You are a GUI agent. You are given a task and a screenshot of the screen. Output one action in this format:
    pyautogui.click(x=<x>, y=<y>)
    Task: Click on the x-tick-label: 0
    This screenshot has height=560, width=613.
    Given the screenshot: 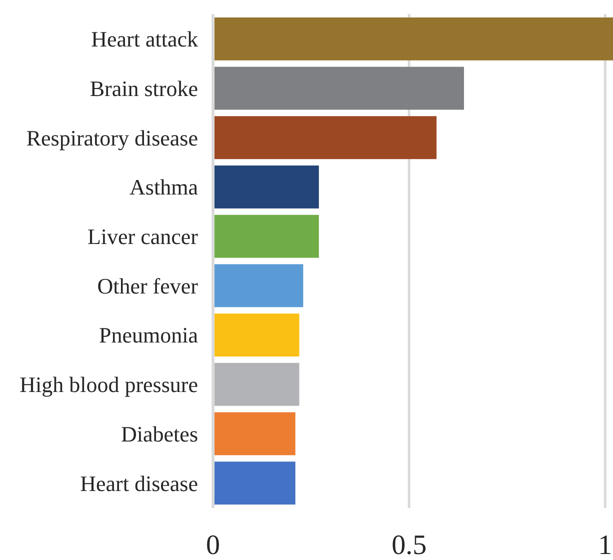 What is the action you would take?
    pyautogui.click(x=213, y=545)
    